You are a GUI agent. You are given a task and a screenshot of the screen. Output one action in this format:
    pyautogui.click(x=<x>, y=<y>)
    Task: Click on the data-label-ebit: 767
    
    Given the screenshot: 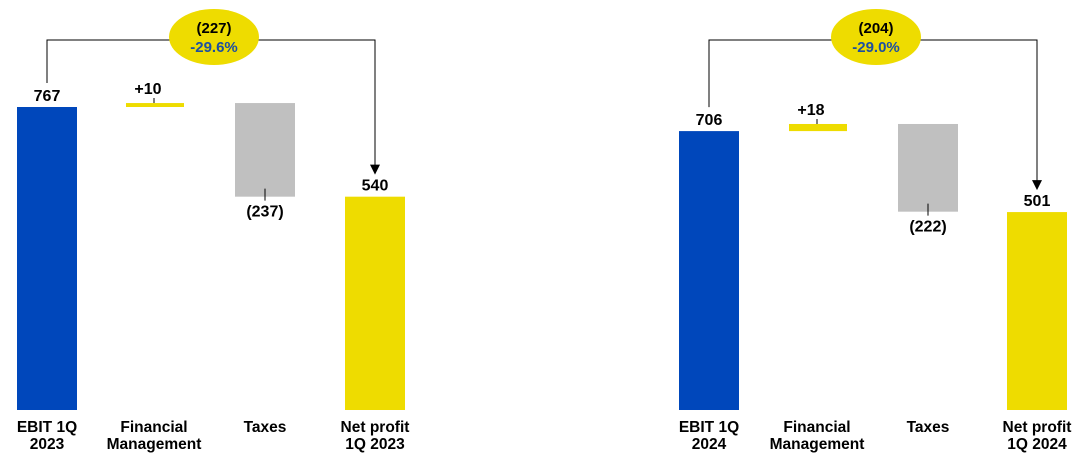 What is the action you would take?
    pyautogui.click(x=47, y=96)
    